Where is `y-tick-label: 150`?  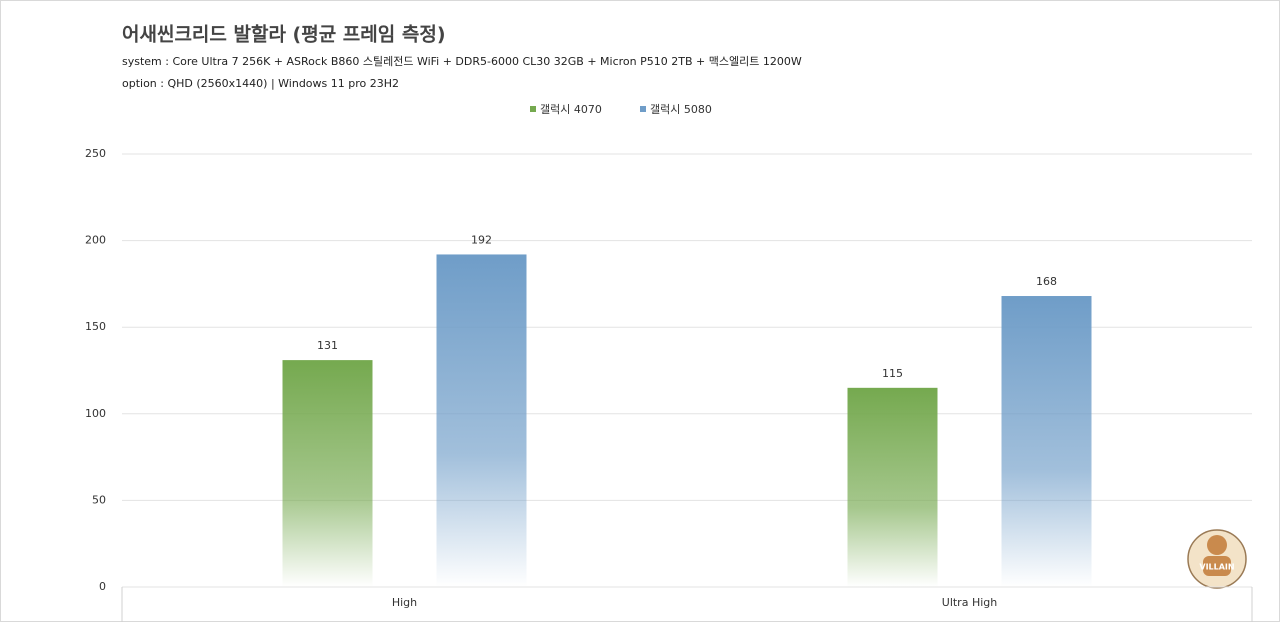
y-tick-label: 150 is located at coordinates (95, 326).